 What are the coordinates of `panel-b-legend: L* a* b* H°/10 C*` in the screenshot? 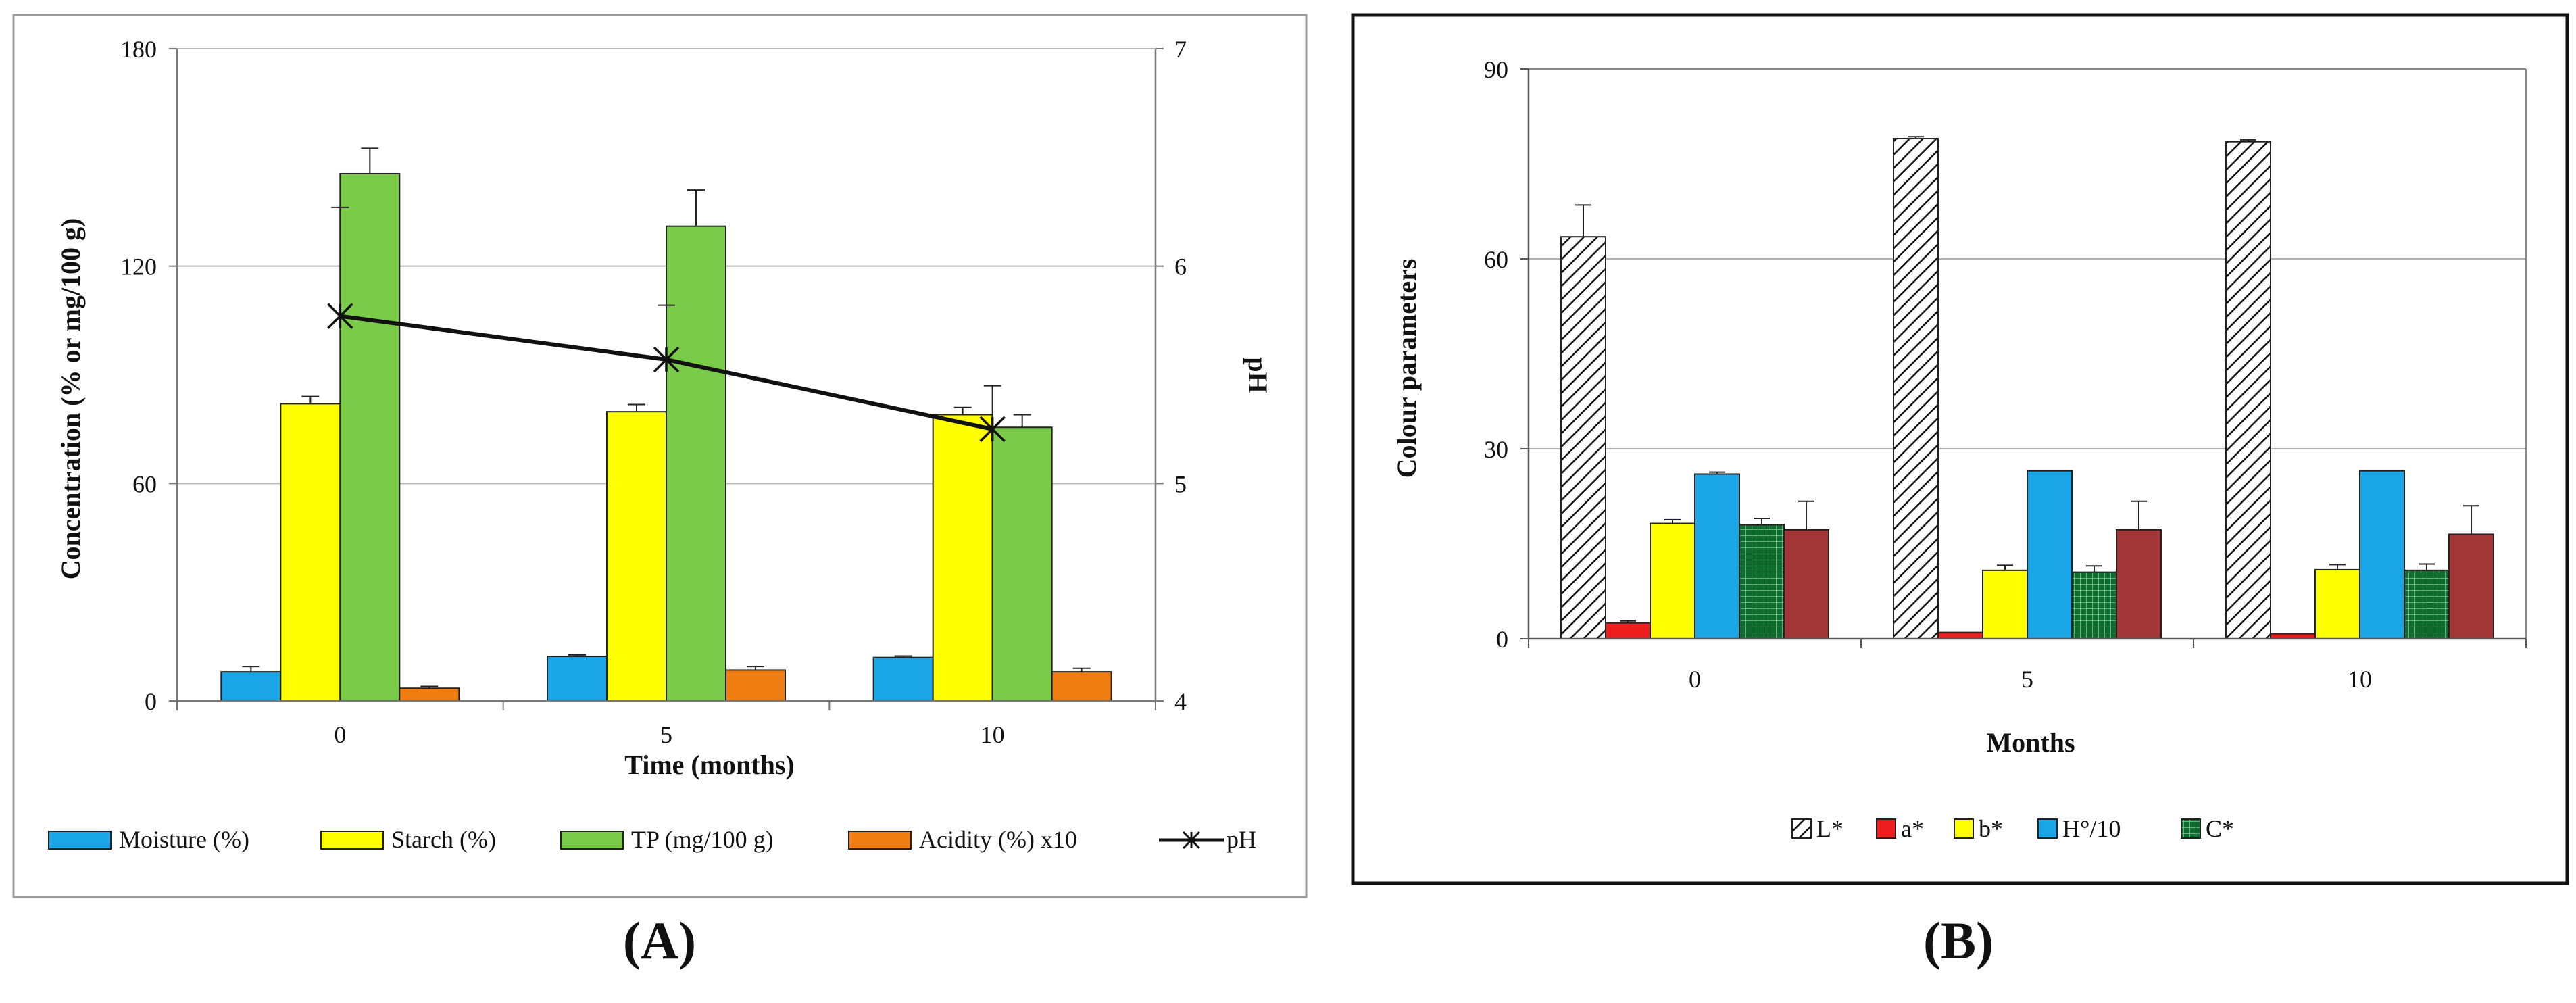 It's located at (2012, 828).